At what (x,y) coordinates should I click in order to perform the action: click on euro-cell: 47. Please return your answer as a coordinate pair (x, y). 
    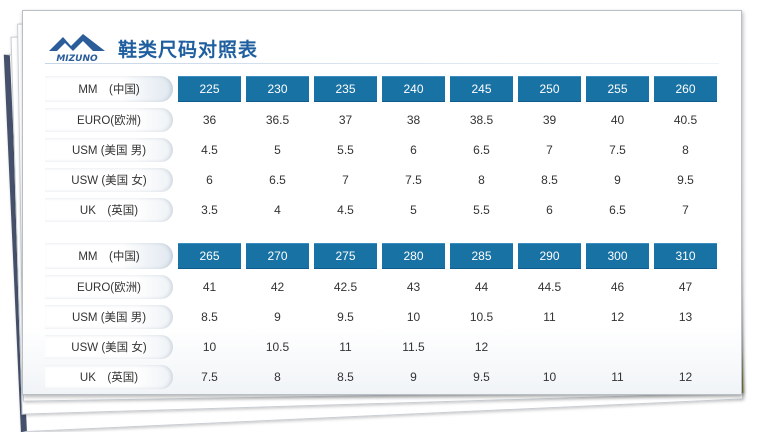
    Looking at the image, I should click on (685, 287).